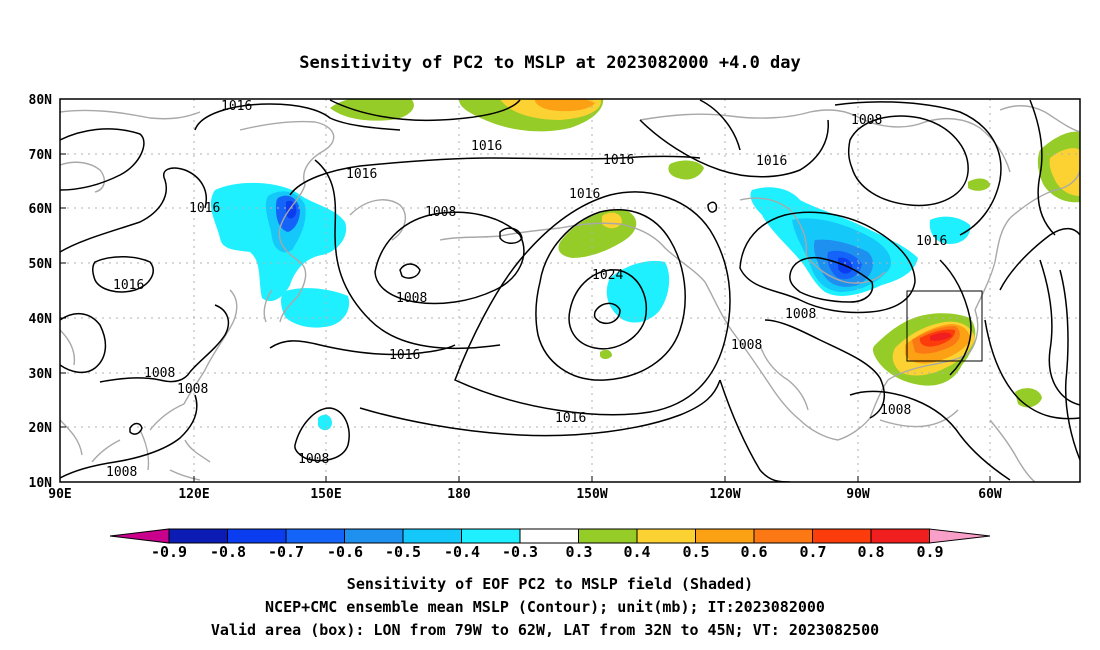  Describe the element at coordinates (325, 494) in the screenshot. I see `lon-label: 150E` at that location.